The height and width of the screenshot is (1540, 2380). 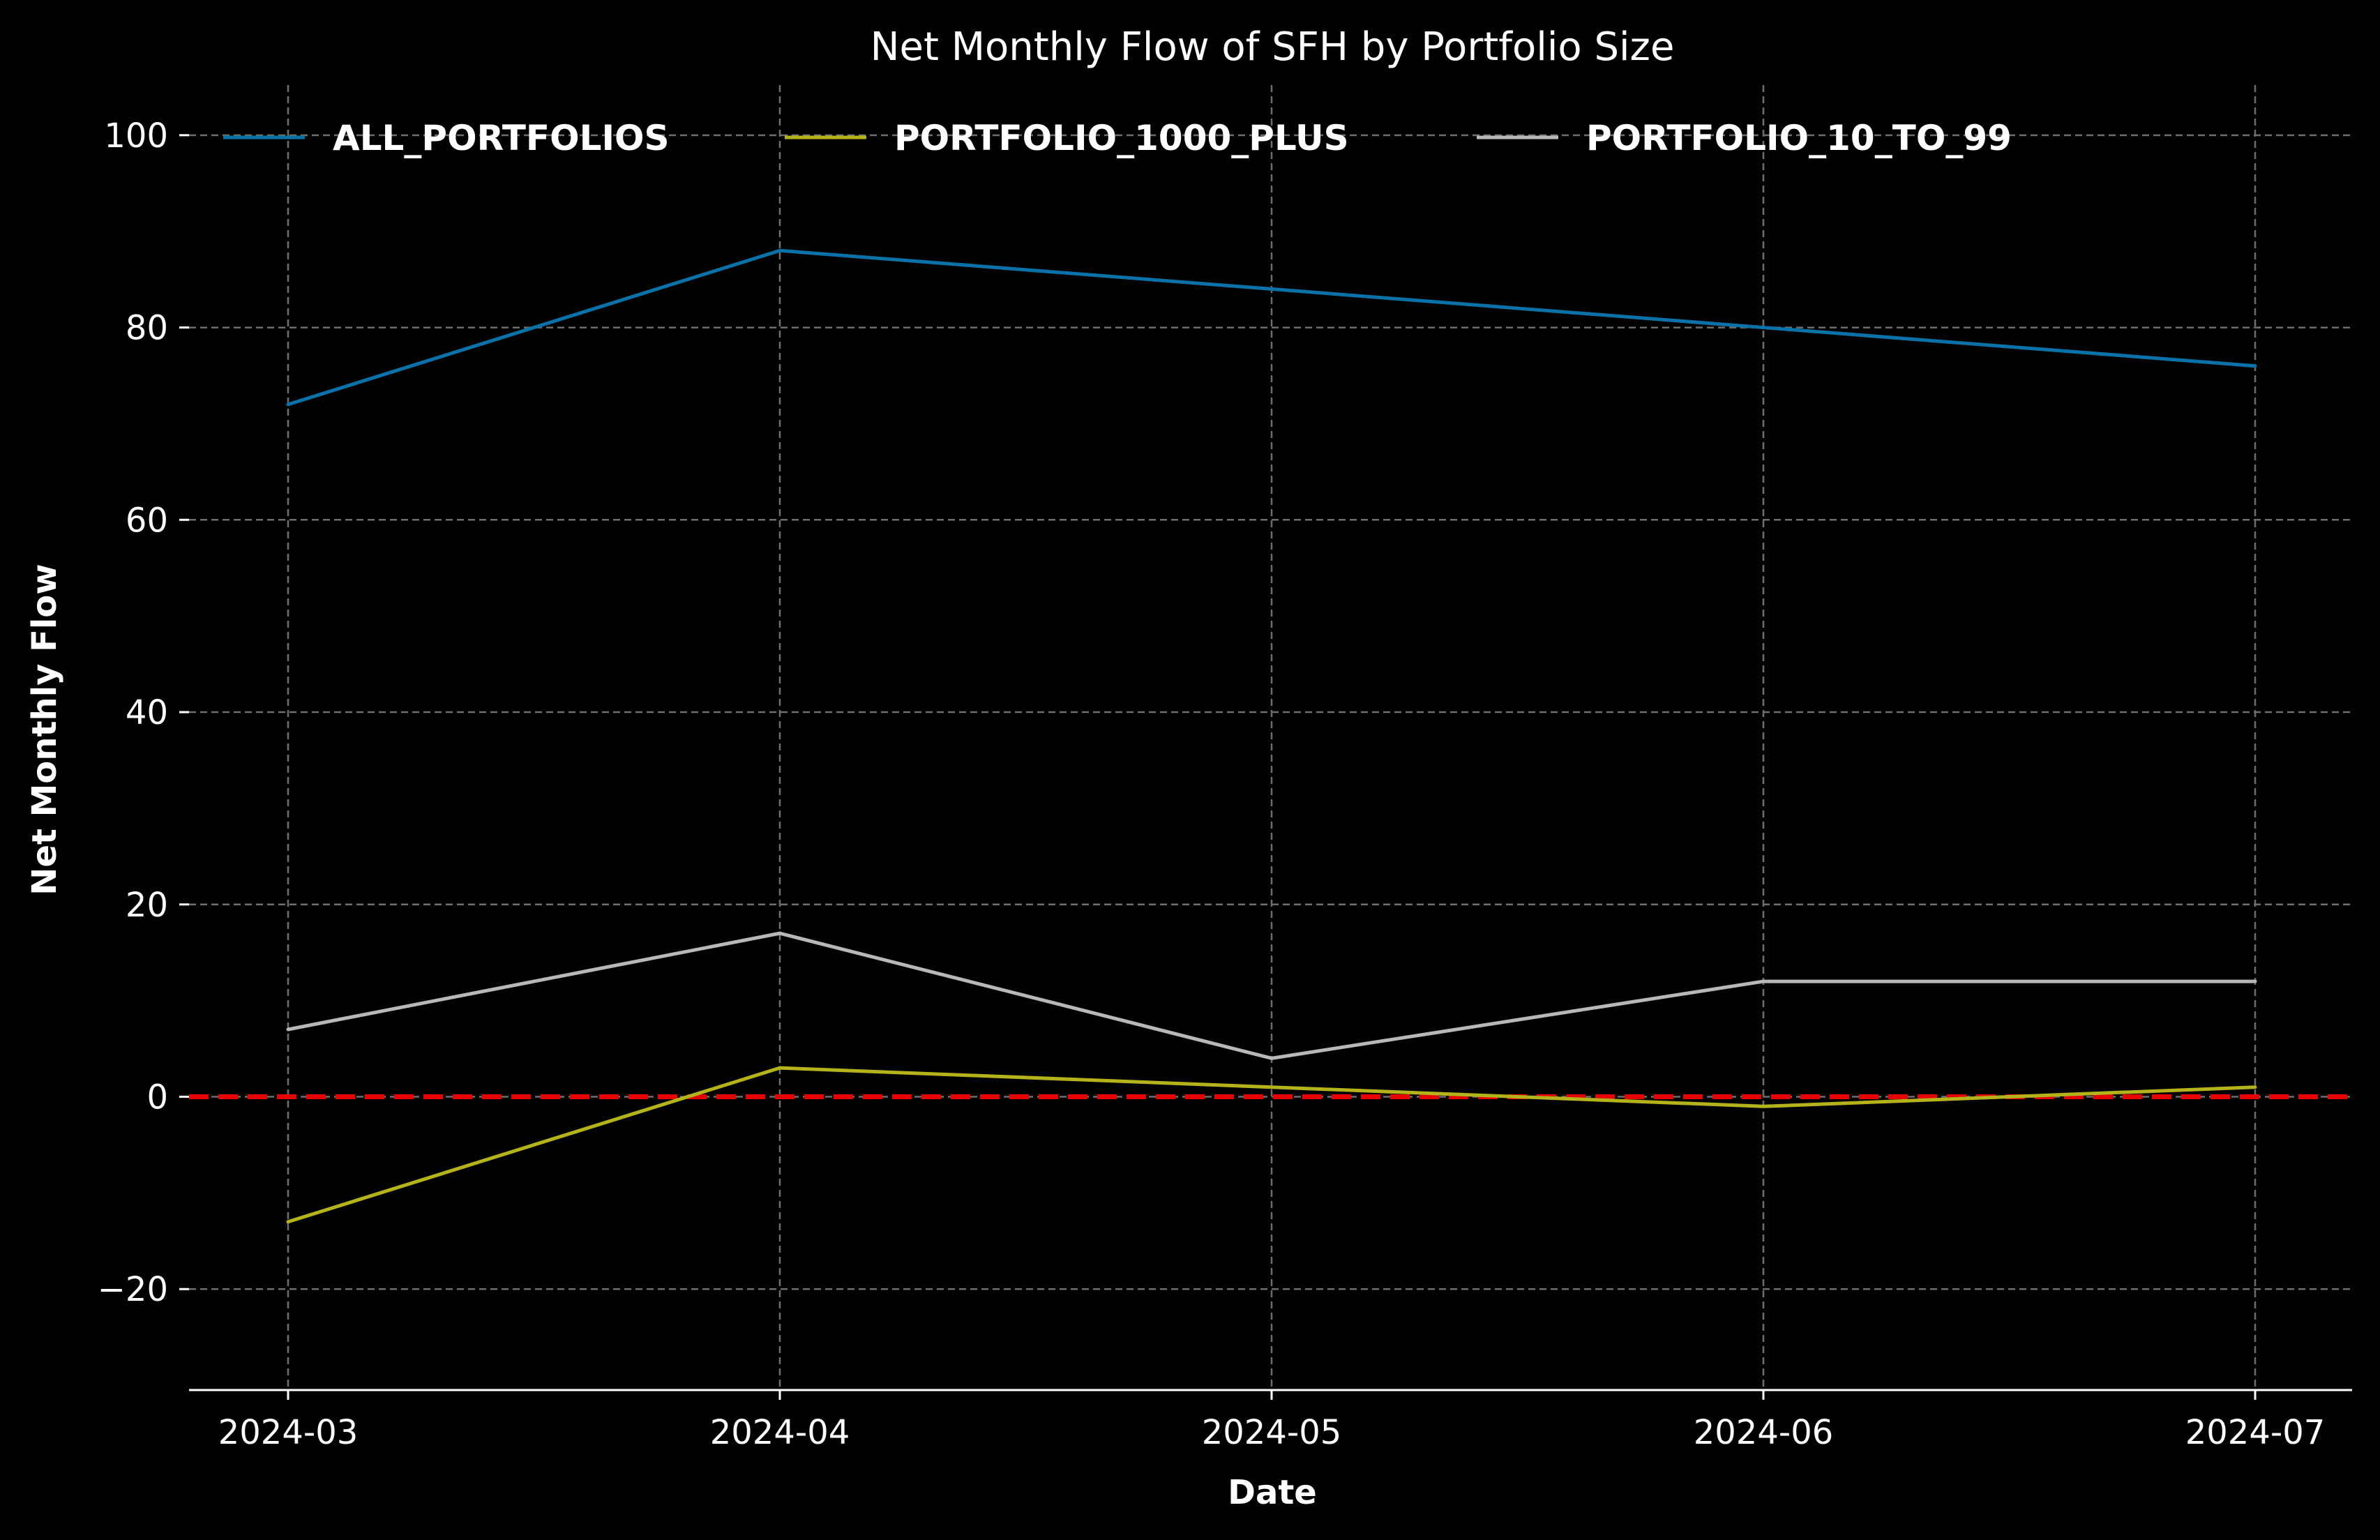 What do you see at coordinates (147, 328) in the screenshot?
I see `y-tick-label: 80` at bounding box center [147, 328].